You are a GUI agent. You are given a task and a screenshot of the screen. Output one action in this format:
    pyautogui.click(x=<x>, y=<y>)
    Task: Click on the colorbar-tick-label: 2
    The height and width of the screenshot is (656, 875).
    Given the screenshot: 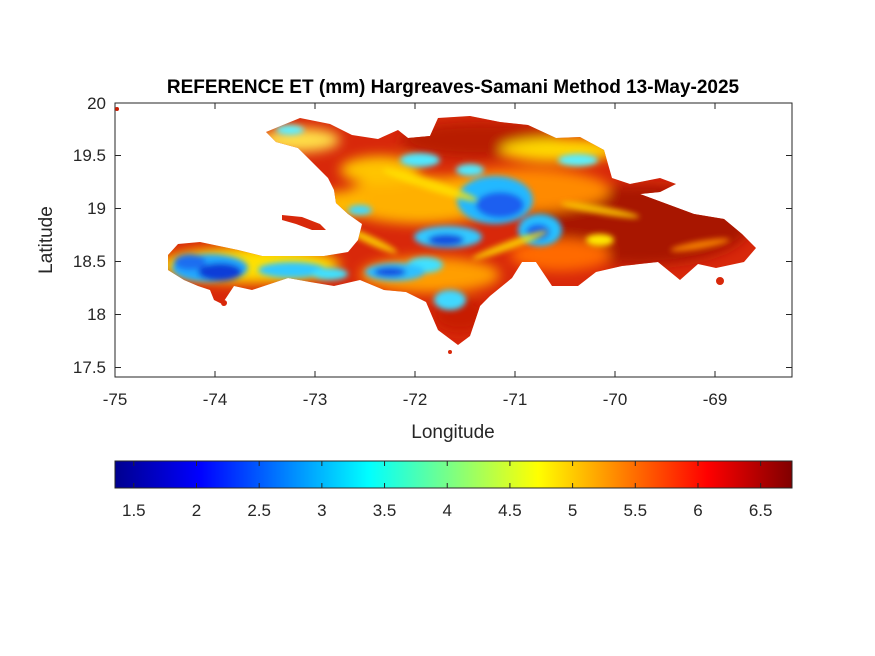 What is the action you would take?
    pyautogui.click(x=196, y=510)
    